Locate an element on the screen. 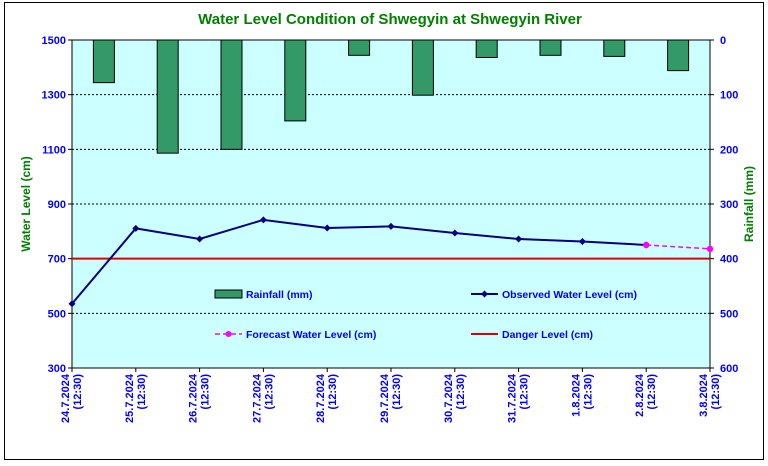 Image resolution: width=768 pixels, height=466 pixels. svg-text: 2.8.2024(12:30) is located at coordinates (646, 395).